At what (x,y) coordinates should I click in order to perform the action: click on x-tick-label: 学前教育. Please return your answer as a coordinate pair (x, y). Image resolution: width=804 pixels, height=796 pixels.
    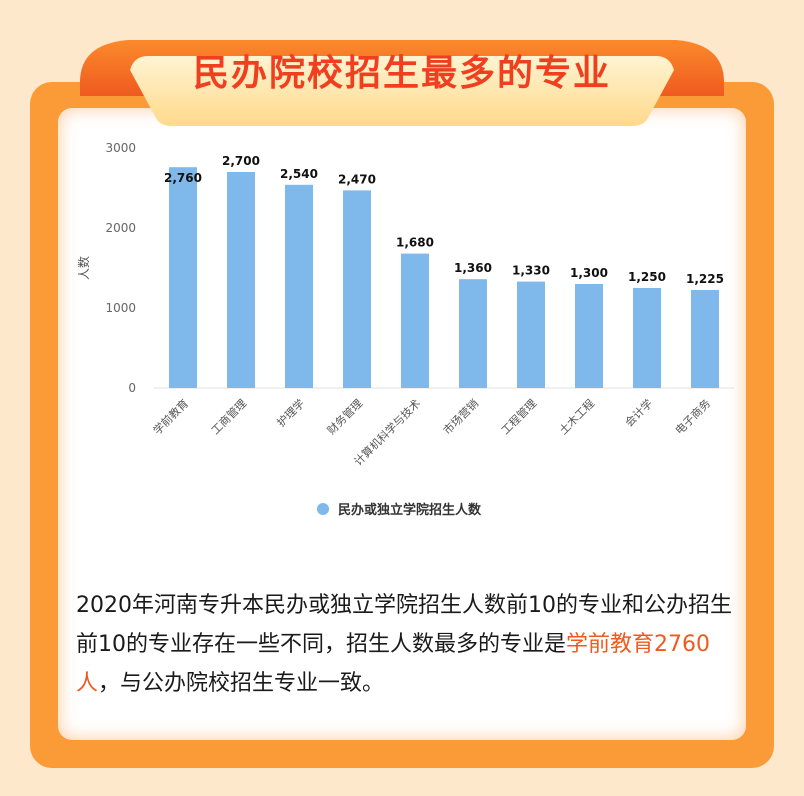
    Looking at the image, I should click on (170, 416).